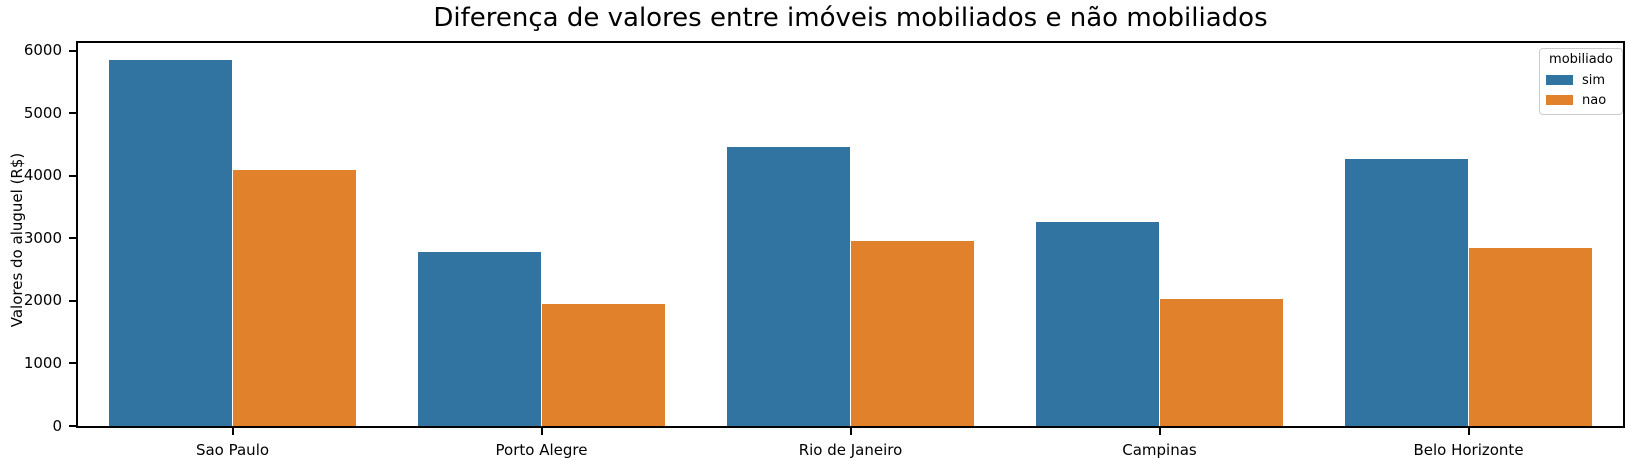  Describe the element at coordinates (1581, 59) in the screenshot. I see `legend-title: mobiliado` at that location.